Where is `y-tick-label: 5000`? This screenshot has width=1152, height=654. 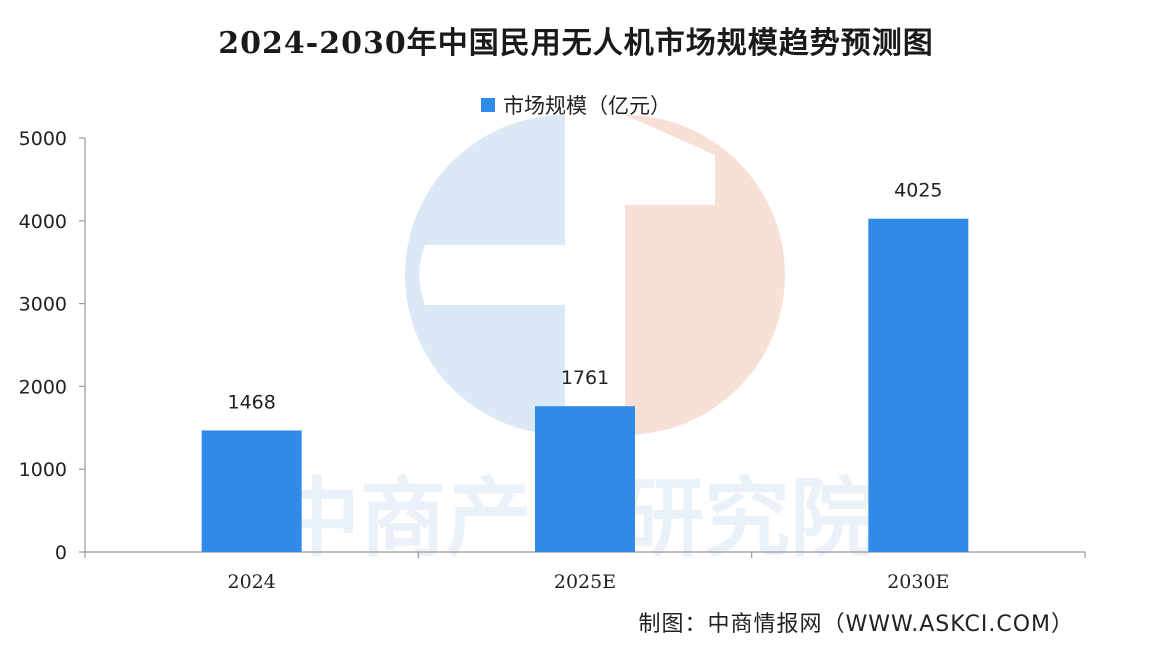
y-tick-label: 5000 is located at coordinates (43, 139).